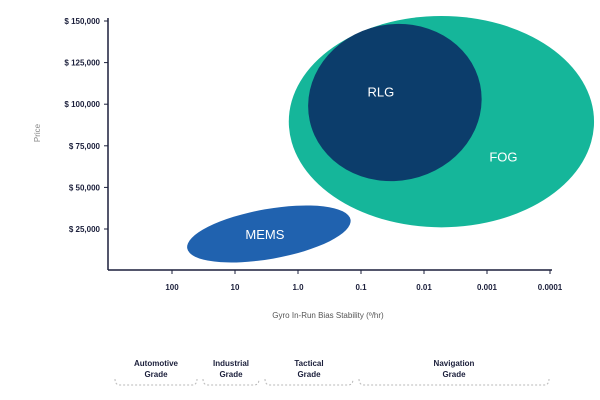 This screenshot has height=400, width=600. What do you see at coordinates (37, 132) in the screenshot?
I see `y-axis-label: Price` at bounding box center [37, 132].